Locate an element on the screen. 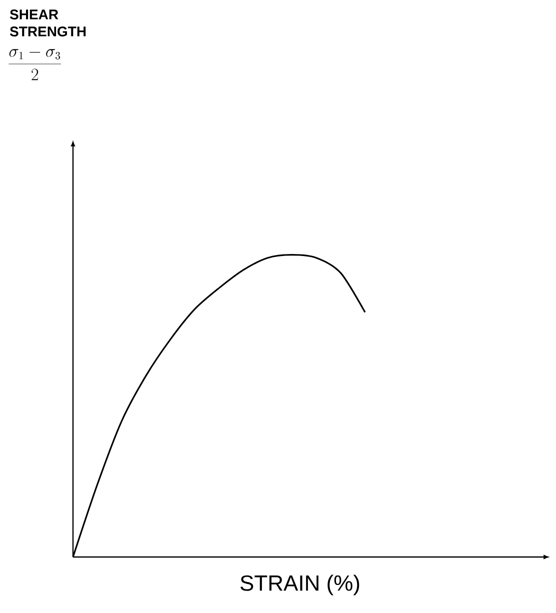 The width and height of the screenshot is (556, 613). x-axis-title: STRAIN (%) is located at coordinates (300, 585).